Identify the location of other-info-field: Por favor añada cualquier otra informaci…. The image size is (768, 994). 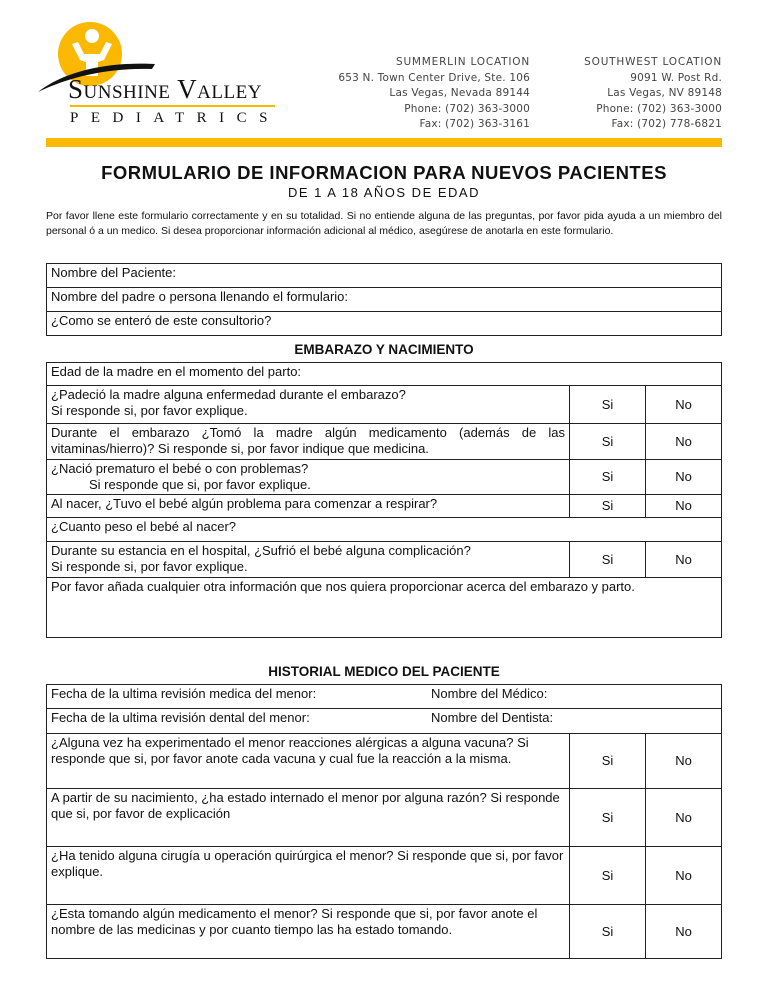
(384, 607).